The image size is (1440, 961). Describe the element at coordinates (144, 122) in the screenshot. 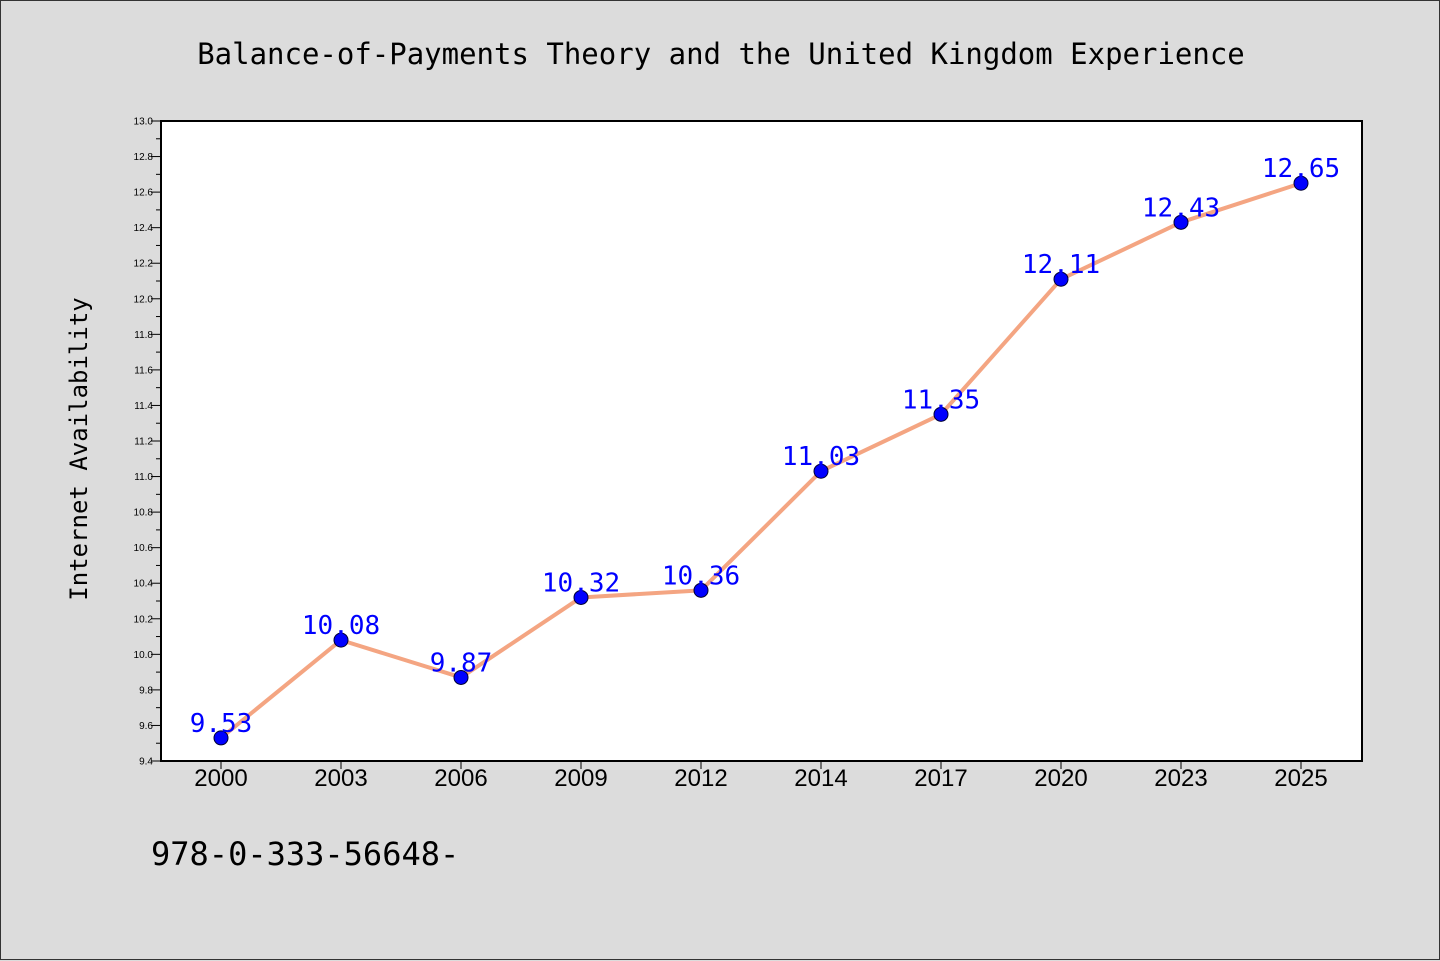

I see `y-tick-label: 13.0` at that location.